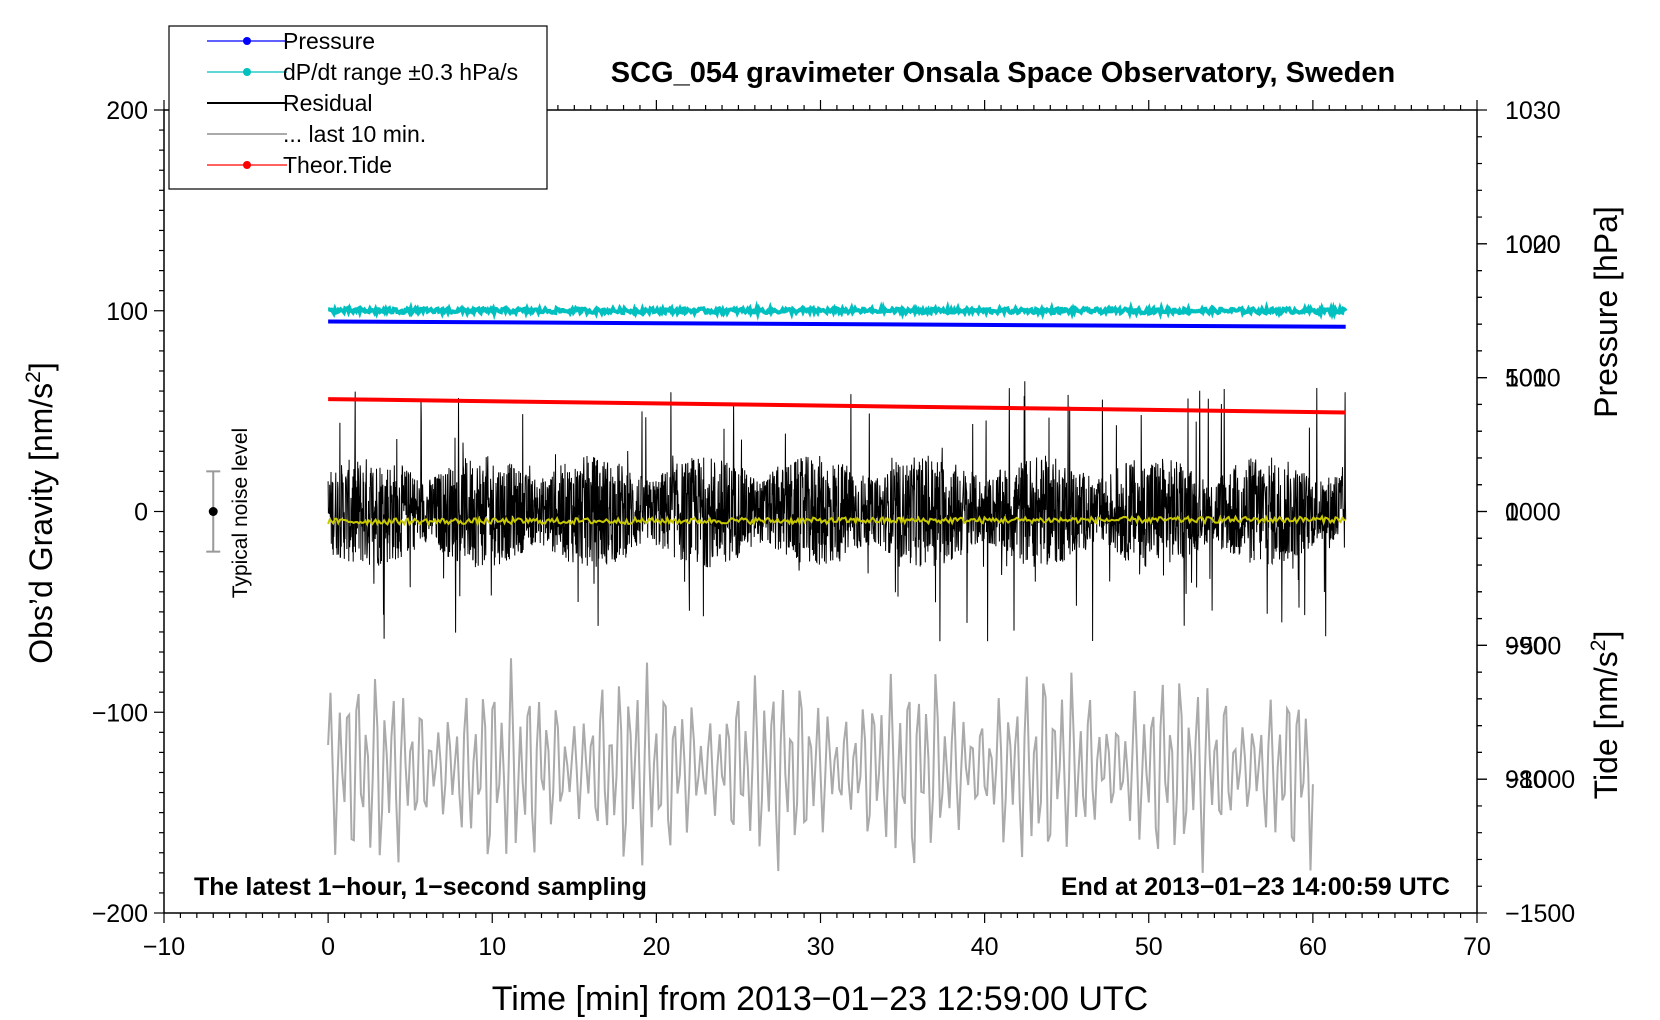 Image resolution: width=1660 pixels, height=1020 pixels. I want to click on series-residual-smoothed, so click(837, 521).